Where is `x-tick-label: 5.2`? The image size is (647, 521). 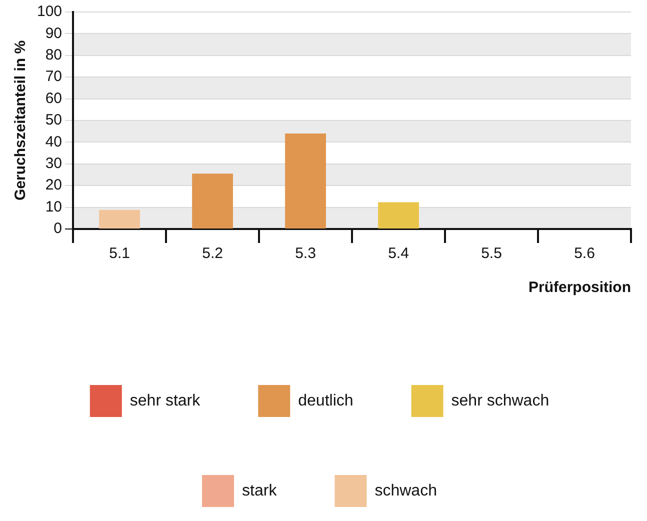 x-tick-label: 5.2 is located at coordinates (212, 253).